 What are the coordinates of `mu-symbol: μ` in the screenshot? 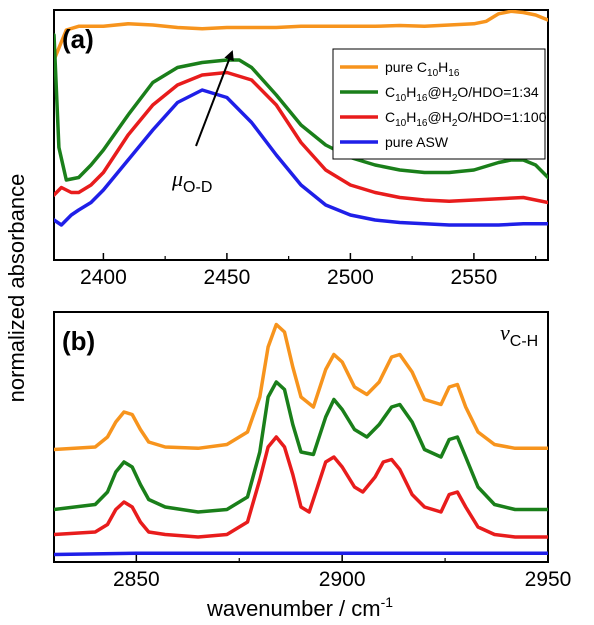 It's located at (177, 178).